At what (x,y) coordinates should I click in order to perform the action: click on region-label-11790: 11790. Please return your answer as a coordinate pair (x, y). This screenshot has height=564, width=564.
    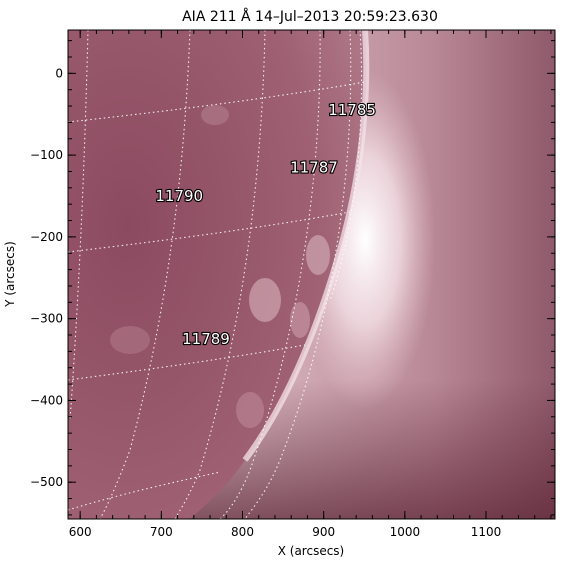
    Looking at the image, I should click on (179, 196).